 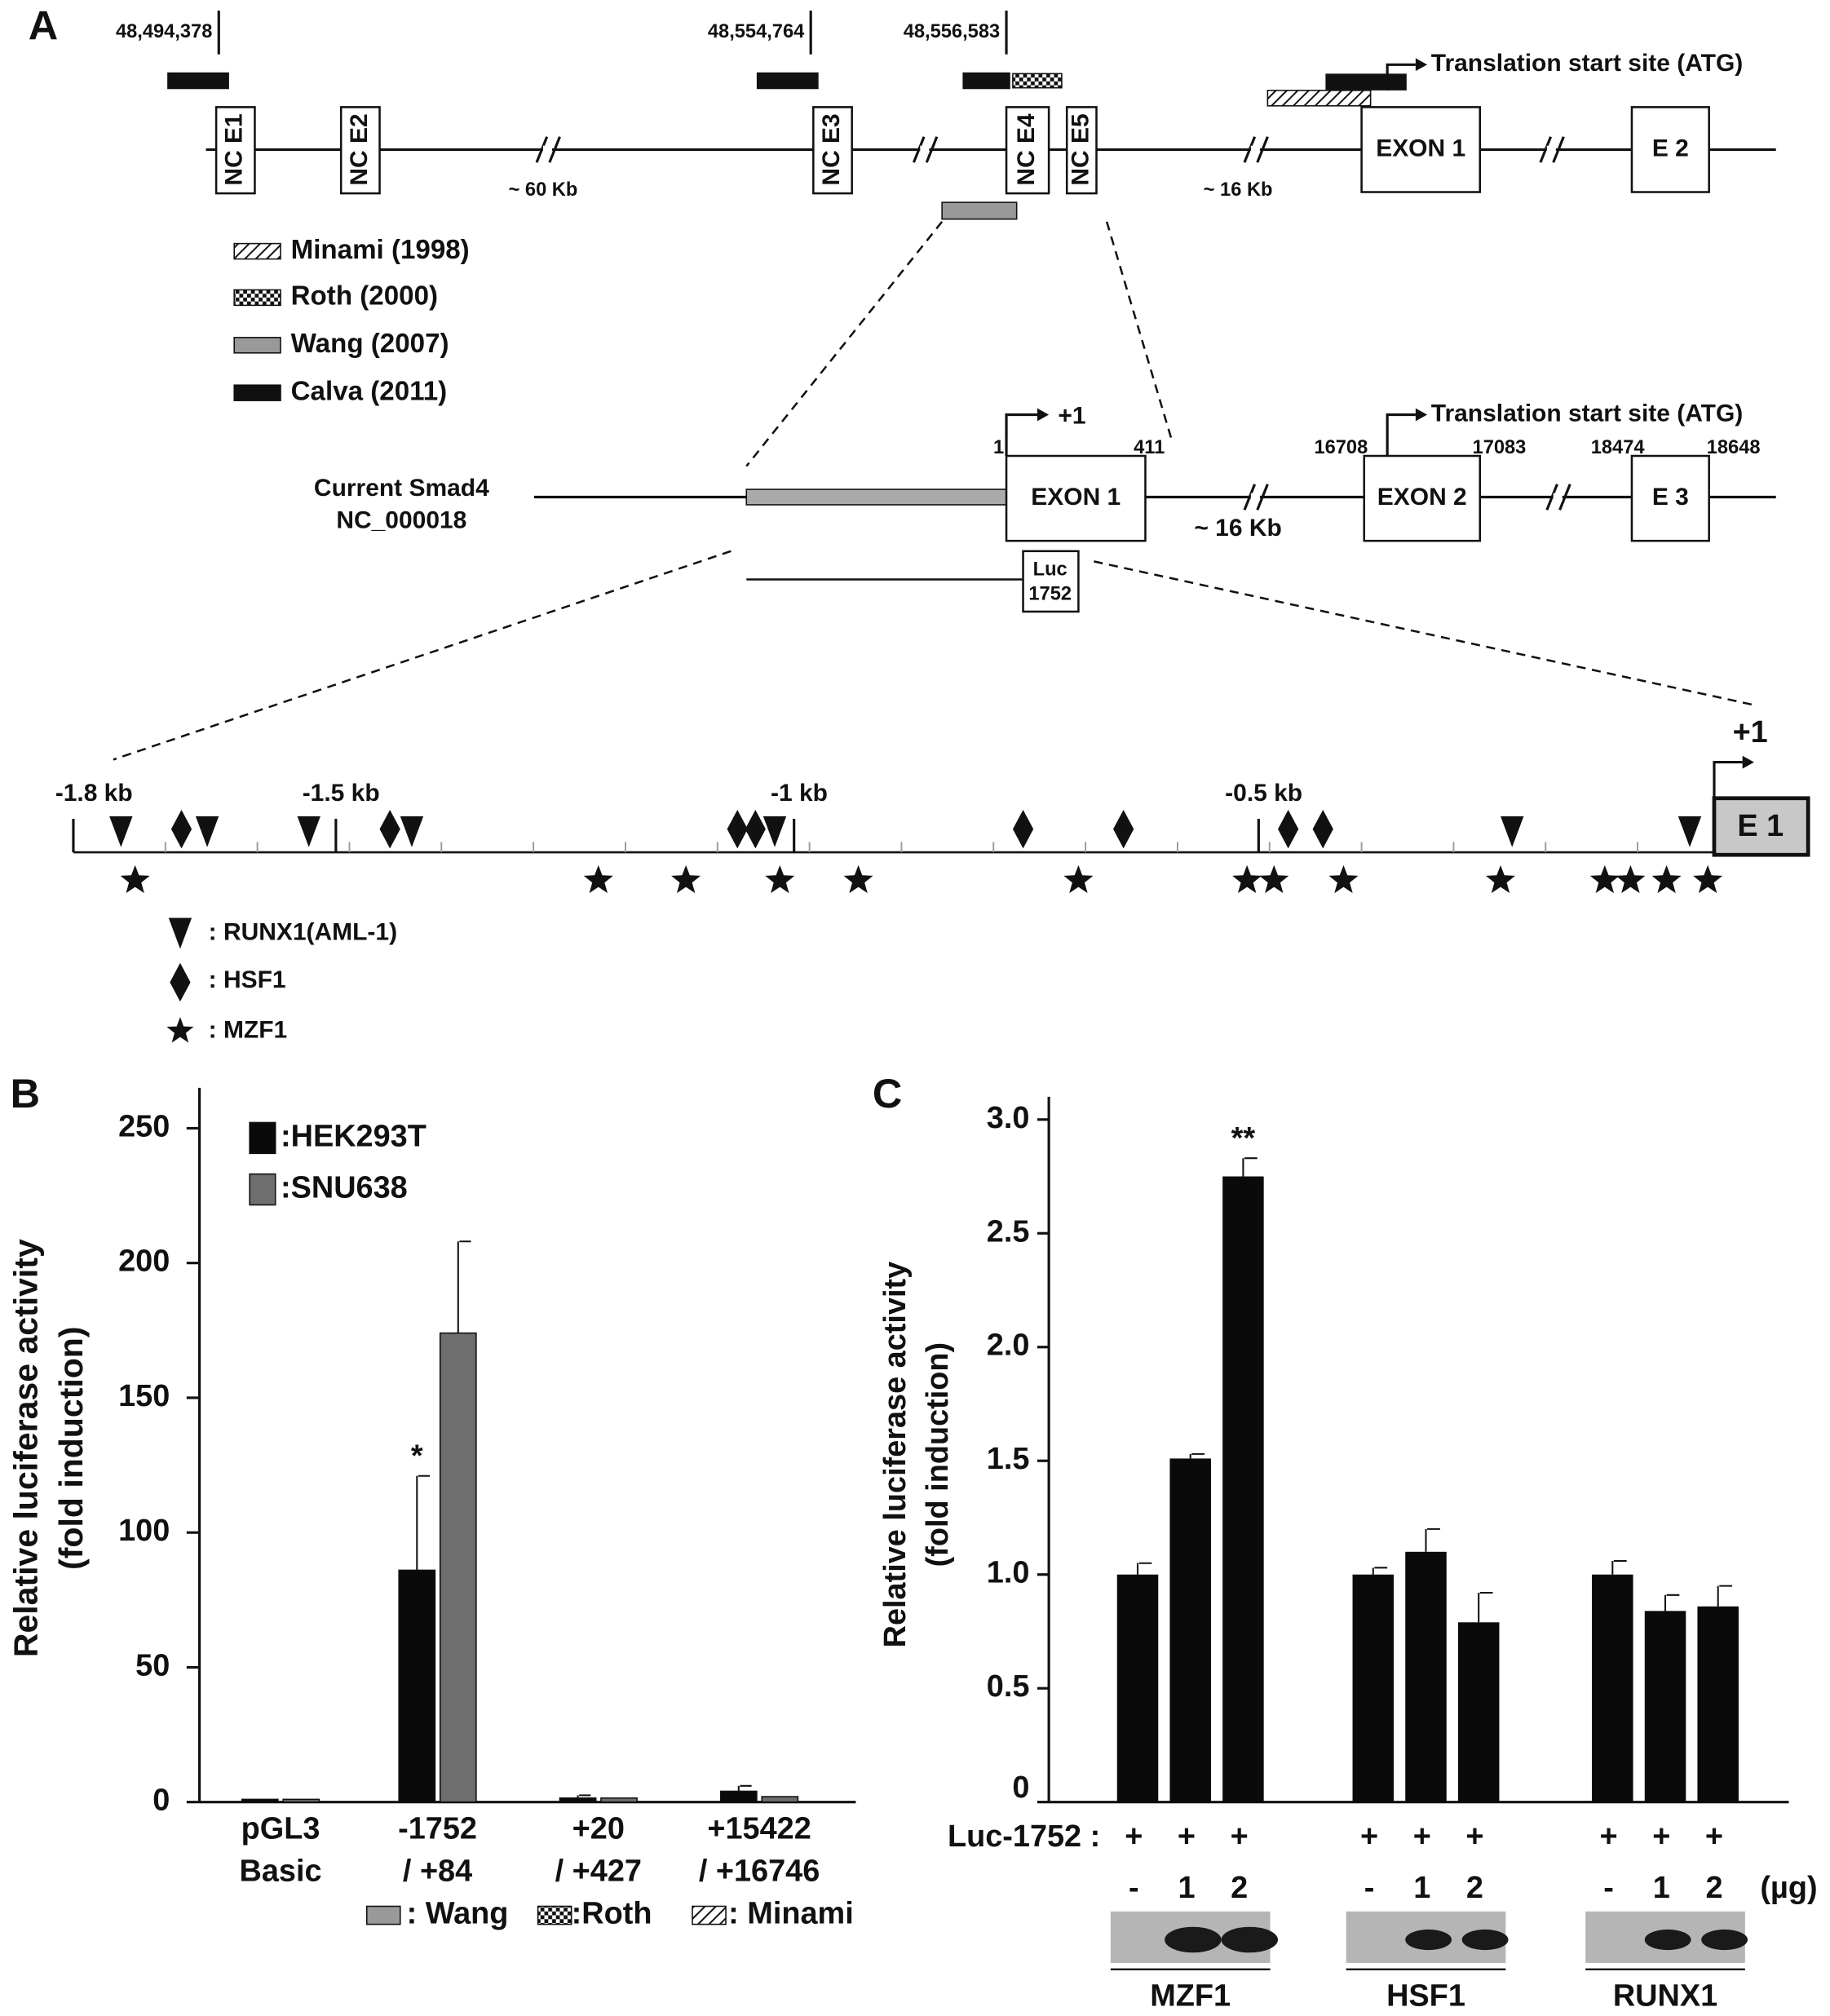 What do you see at coordinates (1475, 1888) in the screenshot?
I see `x-tick-label: 2` at bounding box center [1475, 1888].